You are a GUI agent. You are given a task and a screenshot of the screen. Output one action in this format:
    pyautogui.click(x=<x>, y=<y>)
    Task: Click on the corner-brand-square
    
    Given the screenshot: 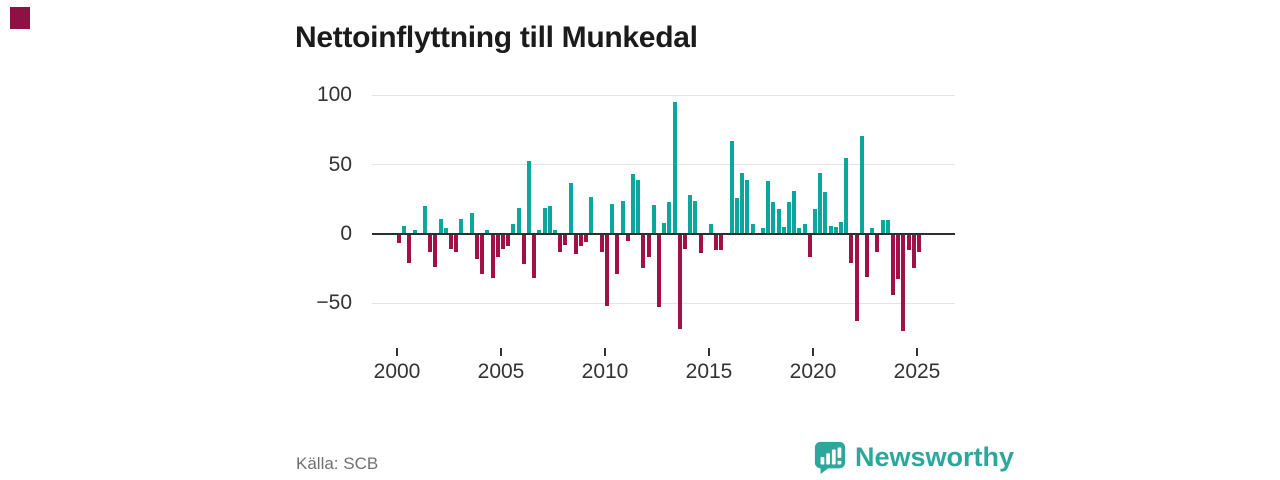 What is the action you would take?
    pyautogui.click(x=20, y=18)
    